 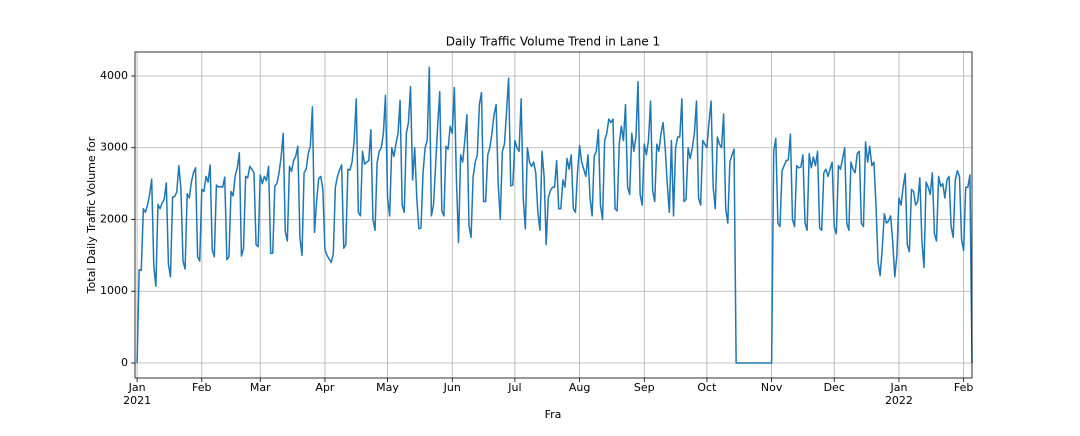 What do you see at coordinates (325, 387) in the screenshot?
I see `x-tick-label: Apr` at bounding box center [325, 387].